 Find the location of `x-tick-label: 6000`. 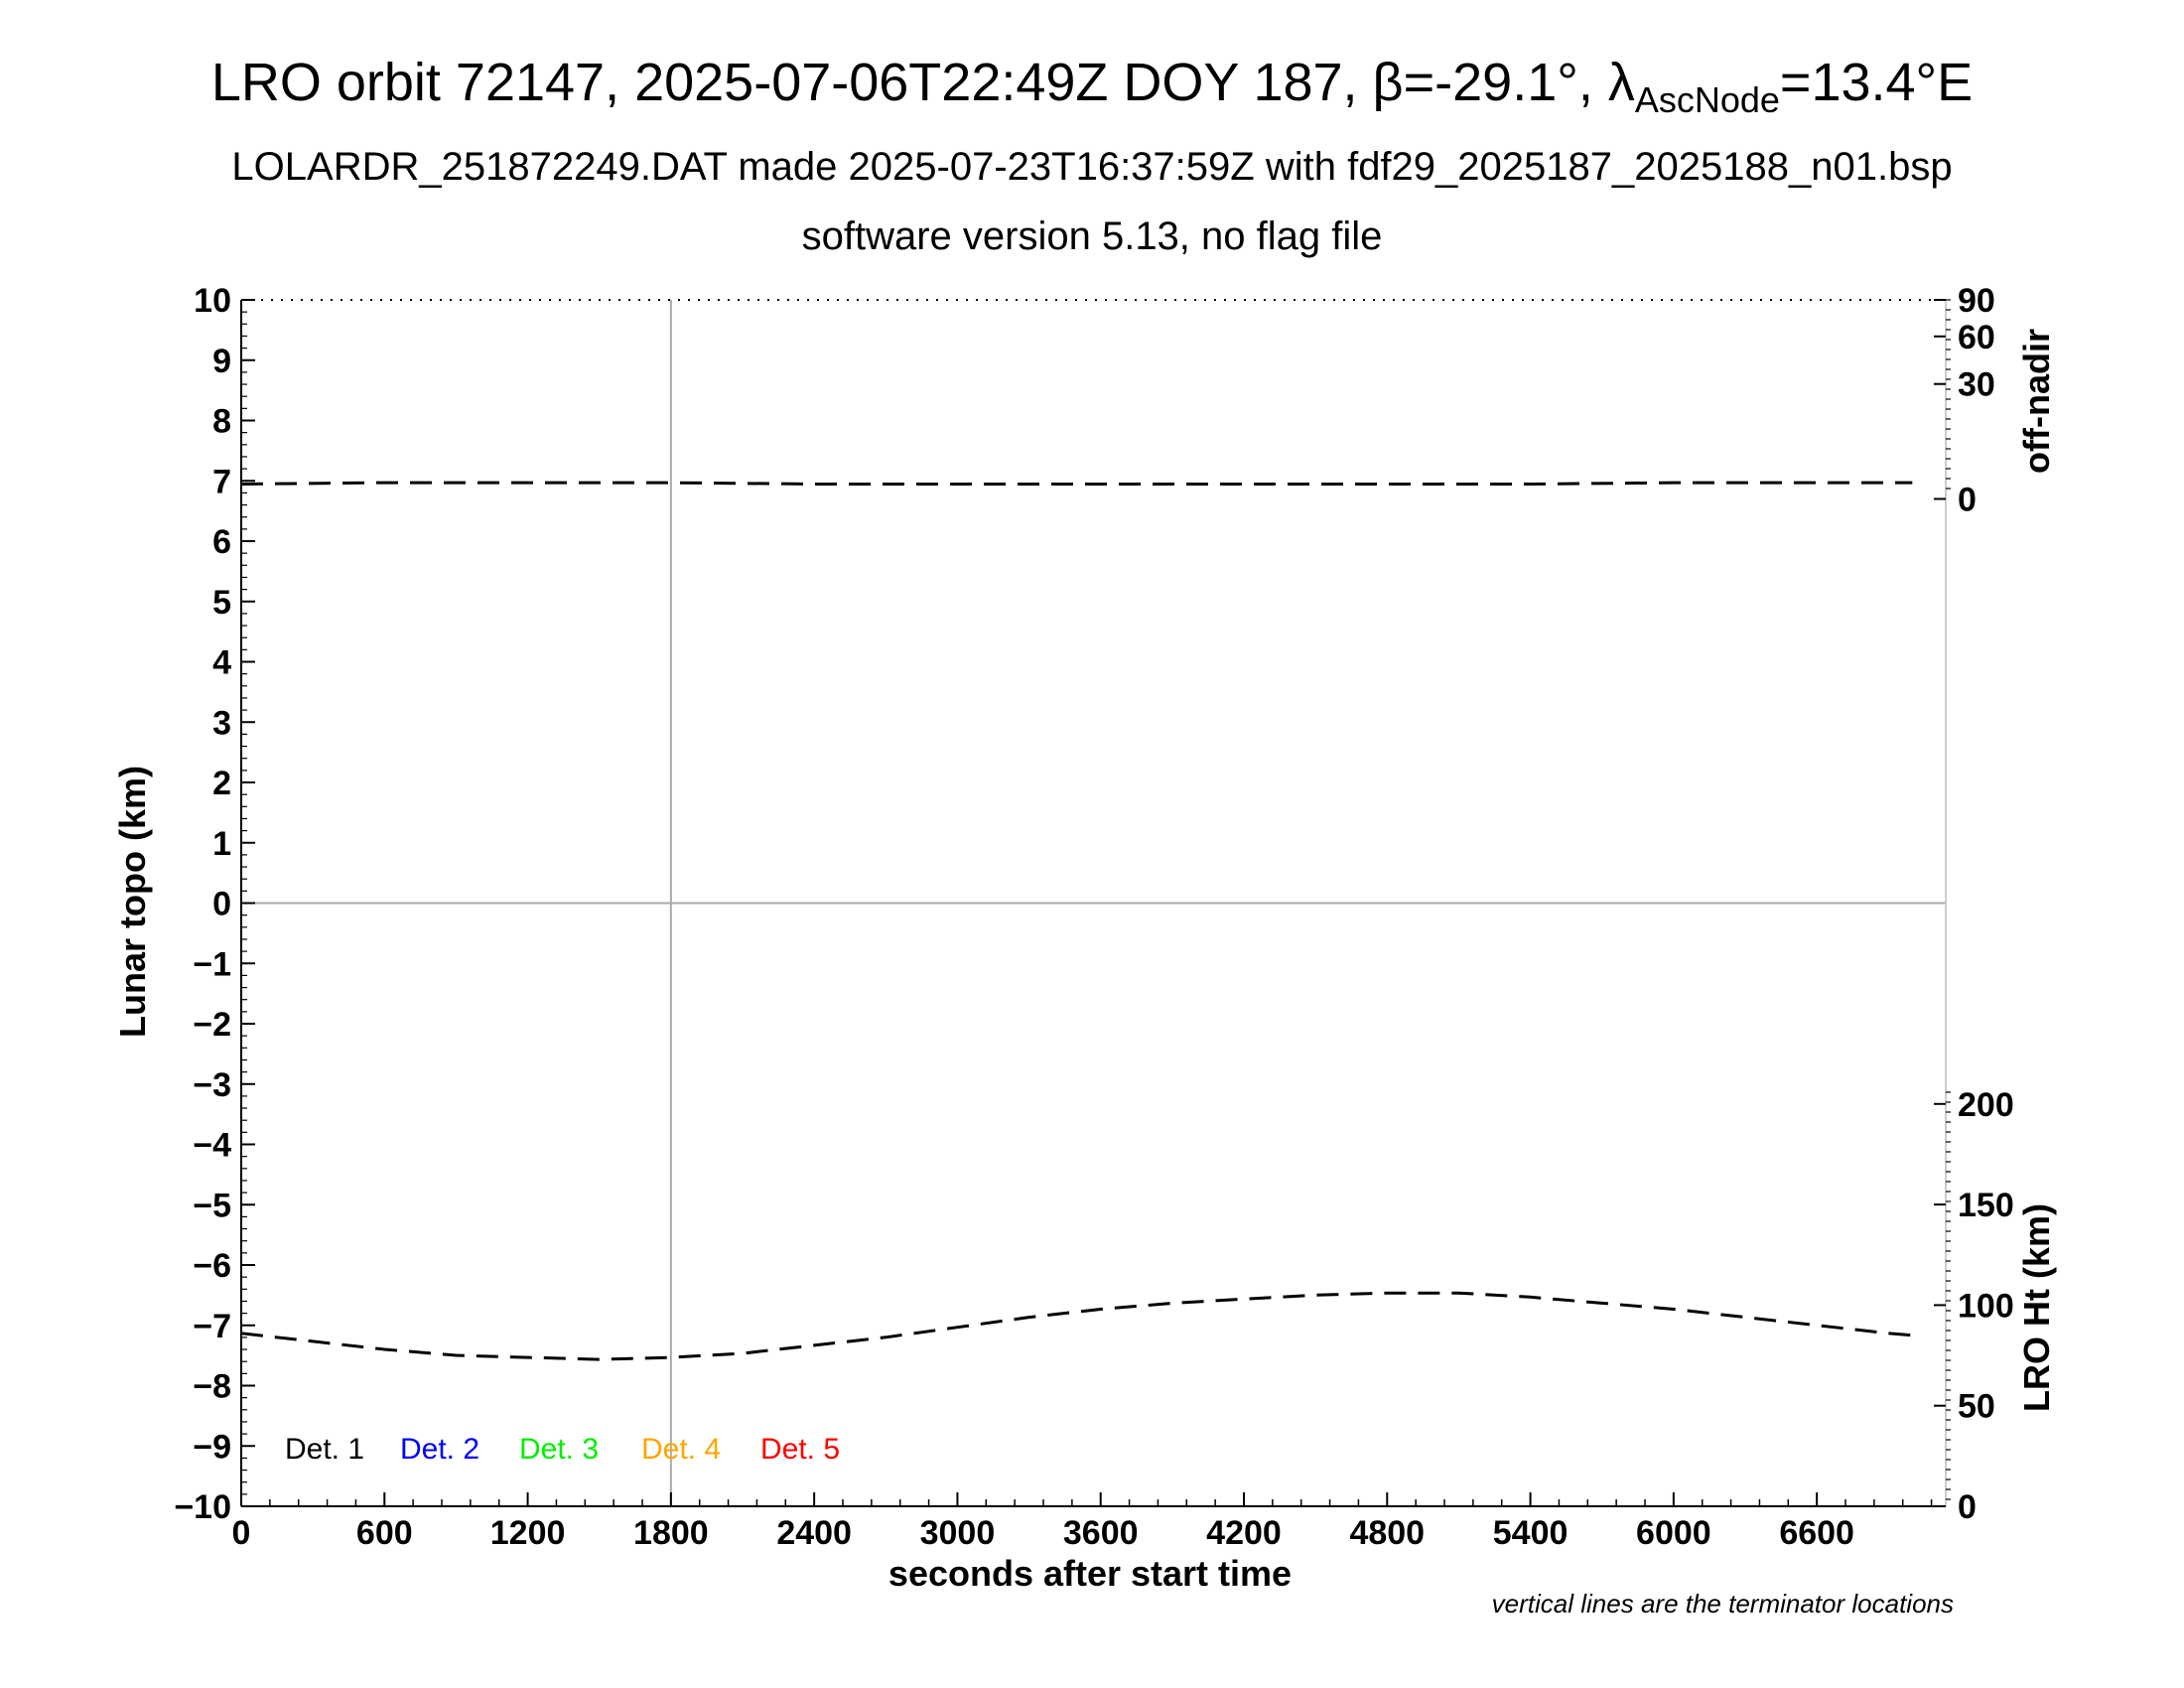

x-tick-label: 6000 is located at coordinates (1673, 1533).